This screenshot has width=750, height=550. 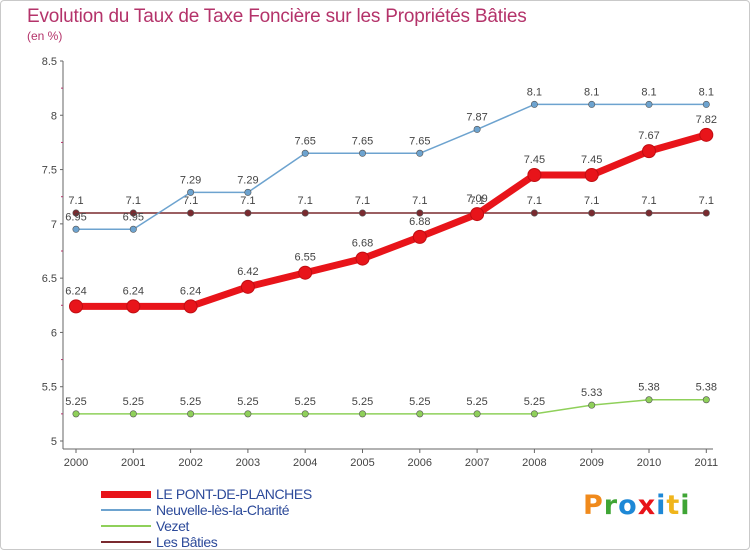 What do you see at coordinates (476, 199) in the screenshot?
I see `data-label: 7.09` at bounding box center [476, 199].